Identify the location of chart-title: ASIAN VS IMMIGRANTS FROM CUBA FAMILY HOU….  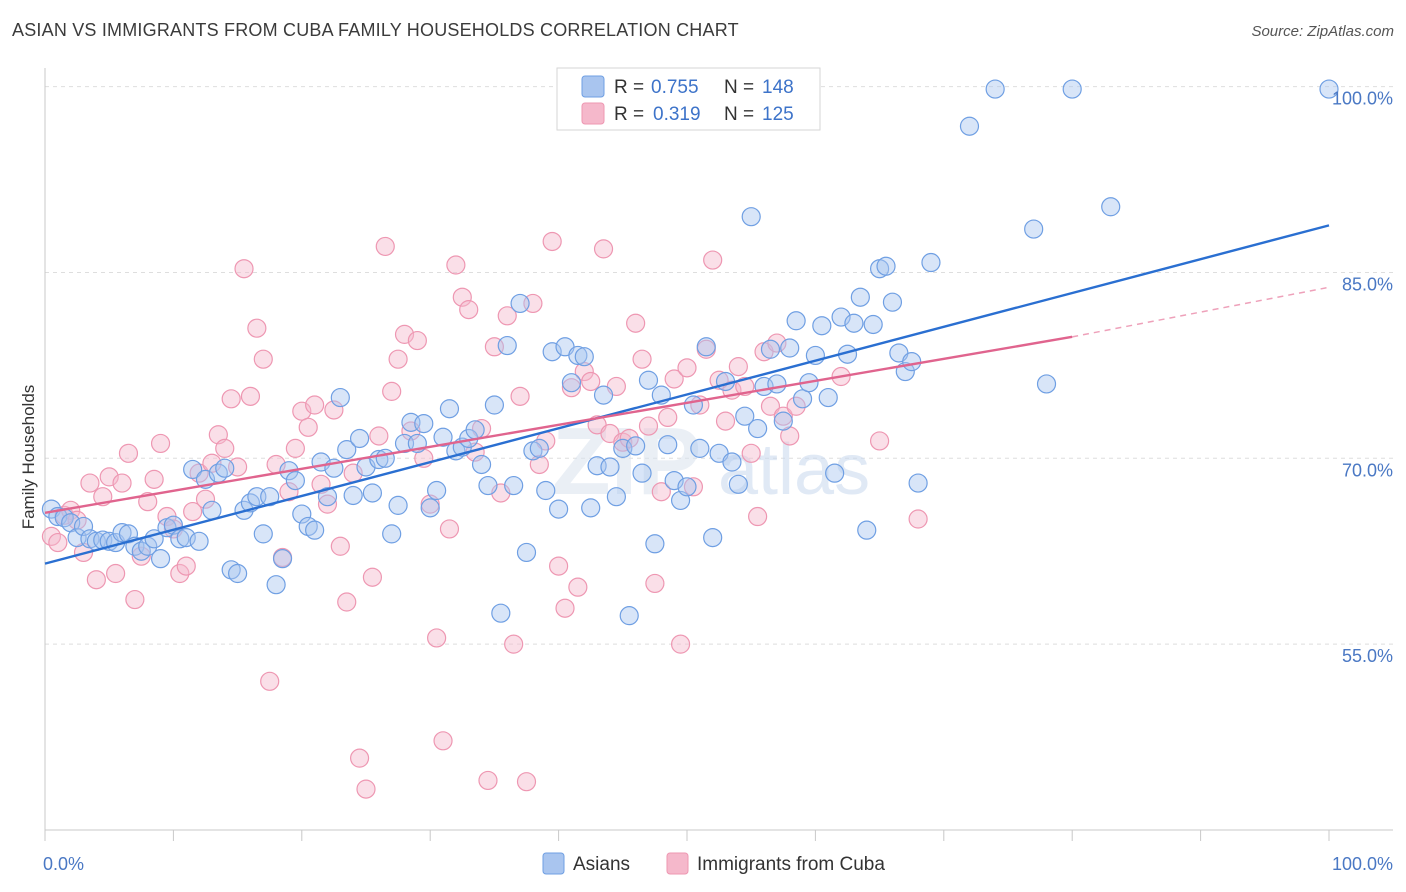
(375, 30).